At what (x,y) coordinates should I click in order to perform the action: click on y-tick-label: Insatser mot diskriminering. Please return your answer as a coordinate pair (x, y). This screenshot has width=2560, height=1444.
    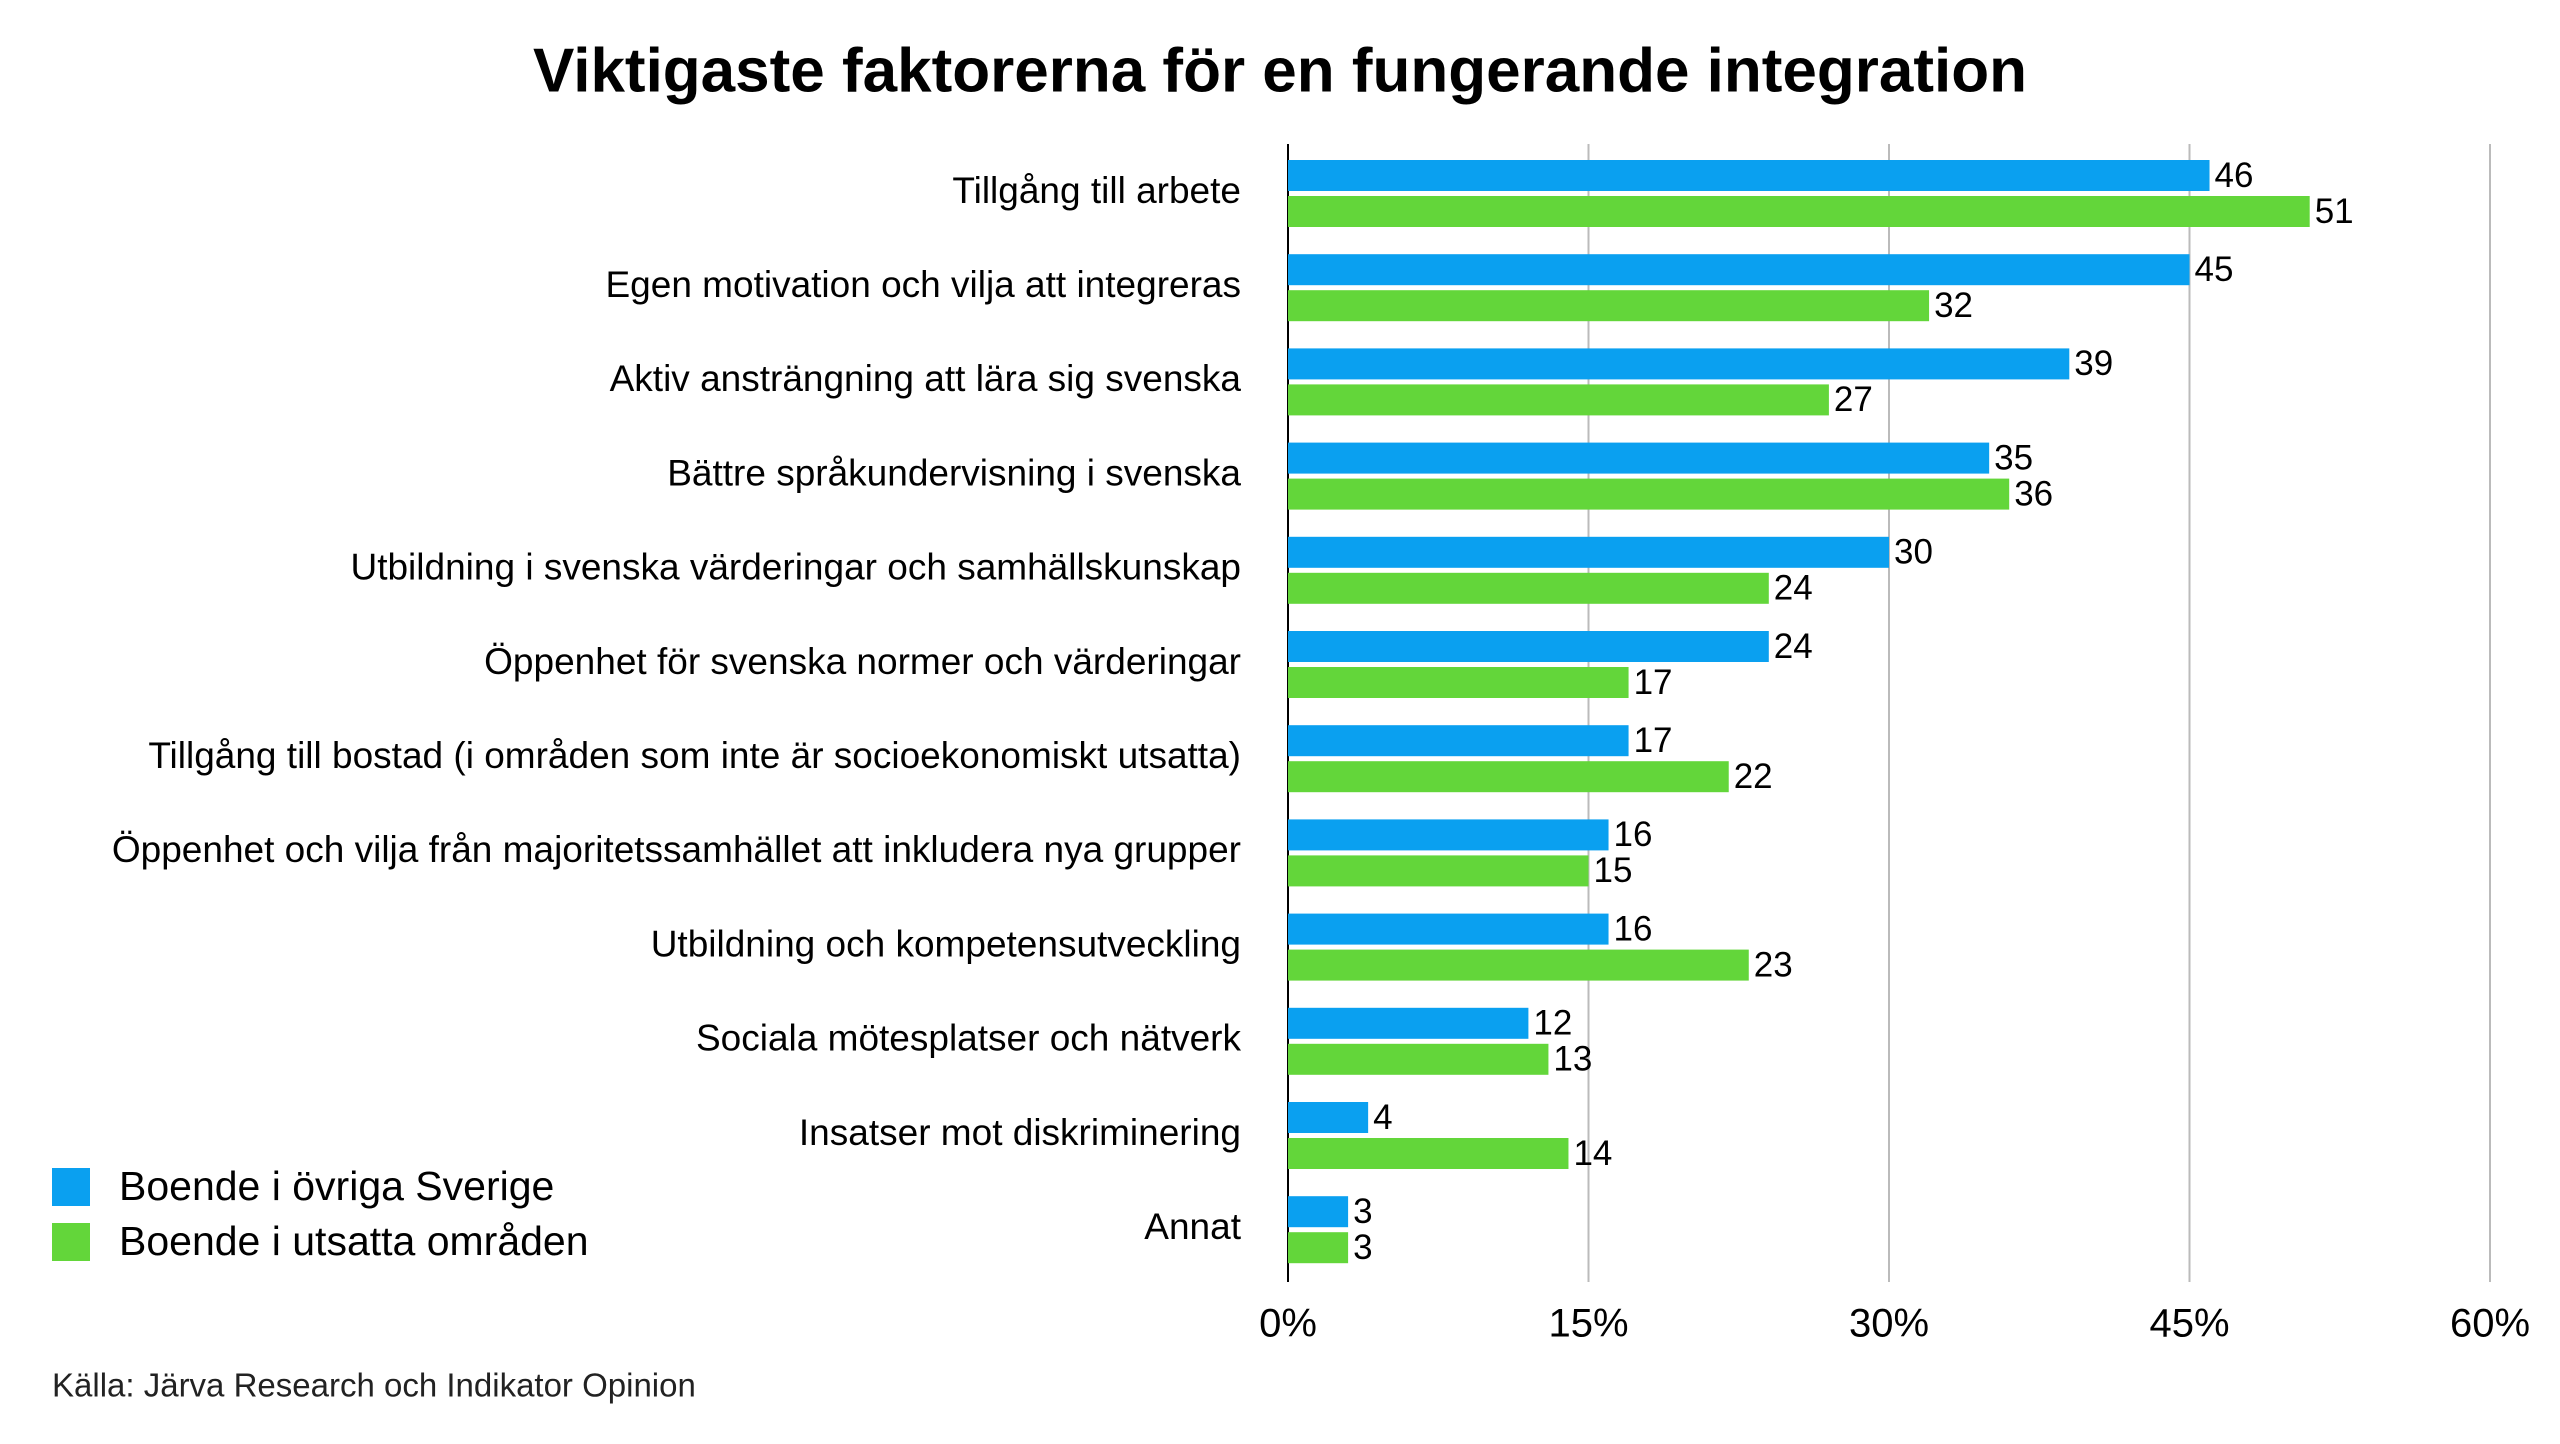
    Looking at the image, I should click on (1020, 1132).